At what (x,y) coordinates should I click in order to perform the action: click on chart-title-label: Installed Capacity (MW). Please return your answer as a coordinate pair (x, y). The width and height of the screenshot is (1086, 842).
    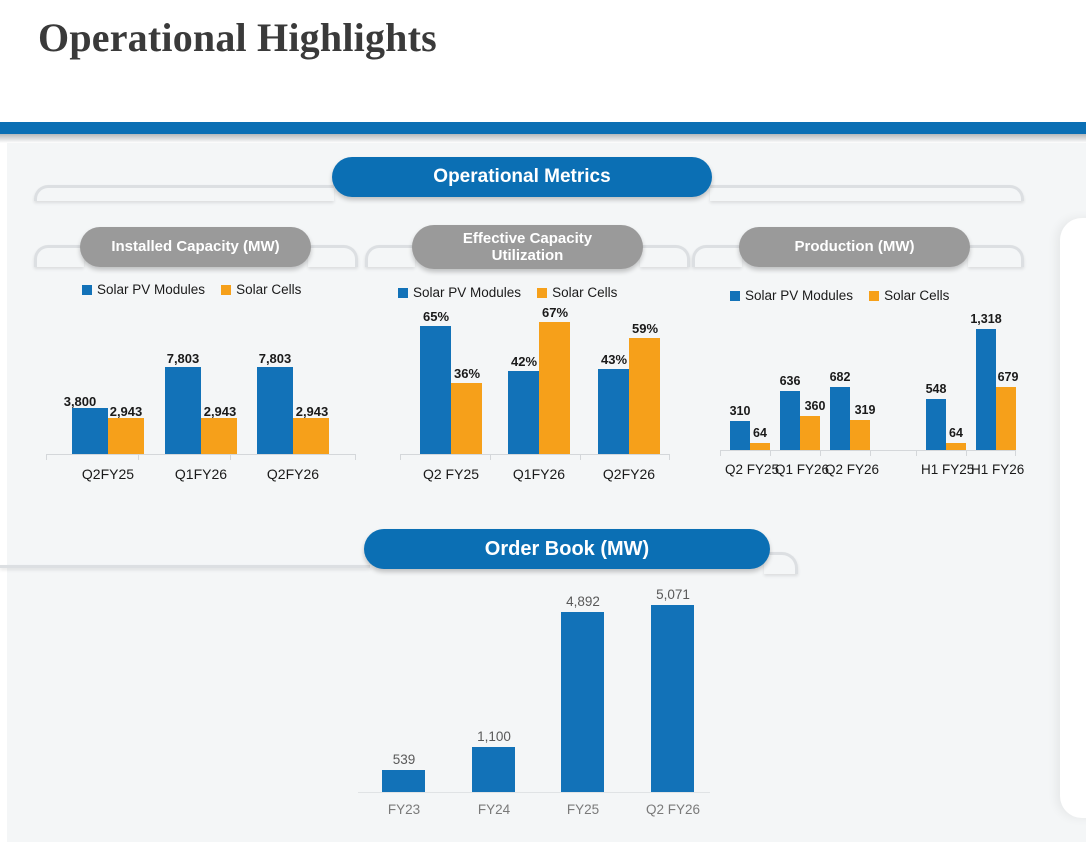
    Looking at the image, I should click on (195, 247).